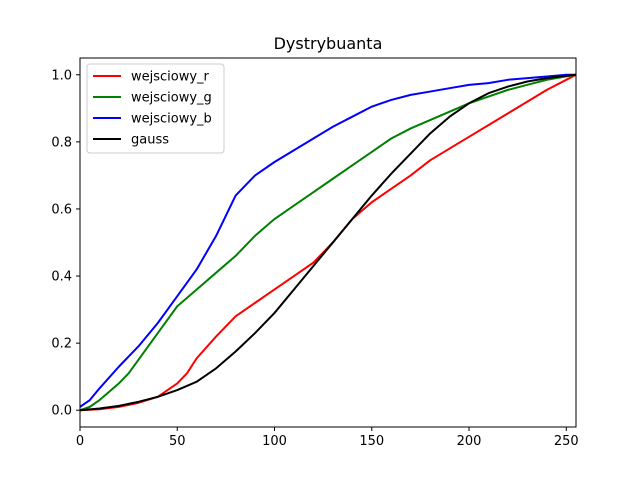  I want to click on x-axis: 0 50 100 150 200 250, so click(327, 438).